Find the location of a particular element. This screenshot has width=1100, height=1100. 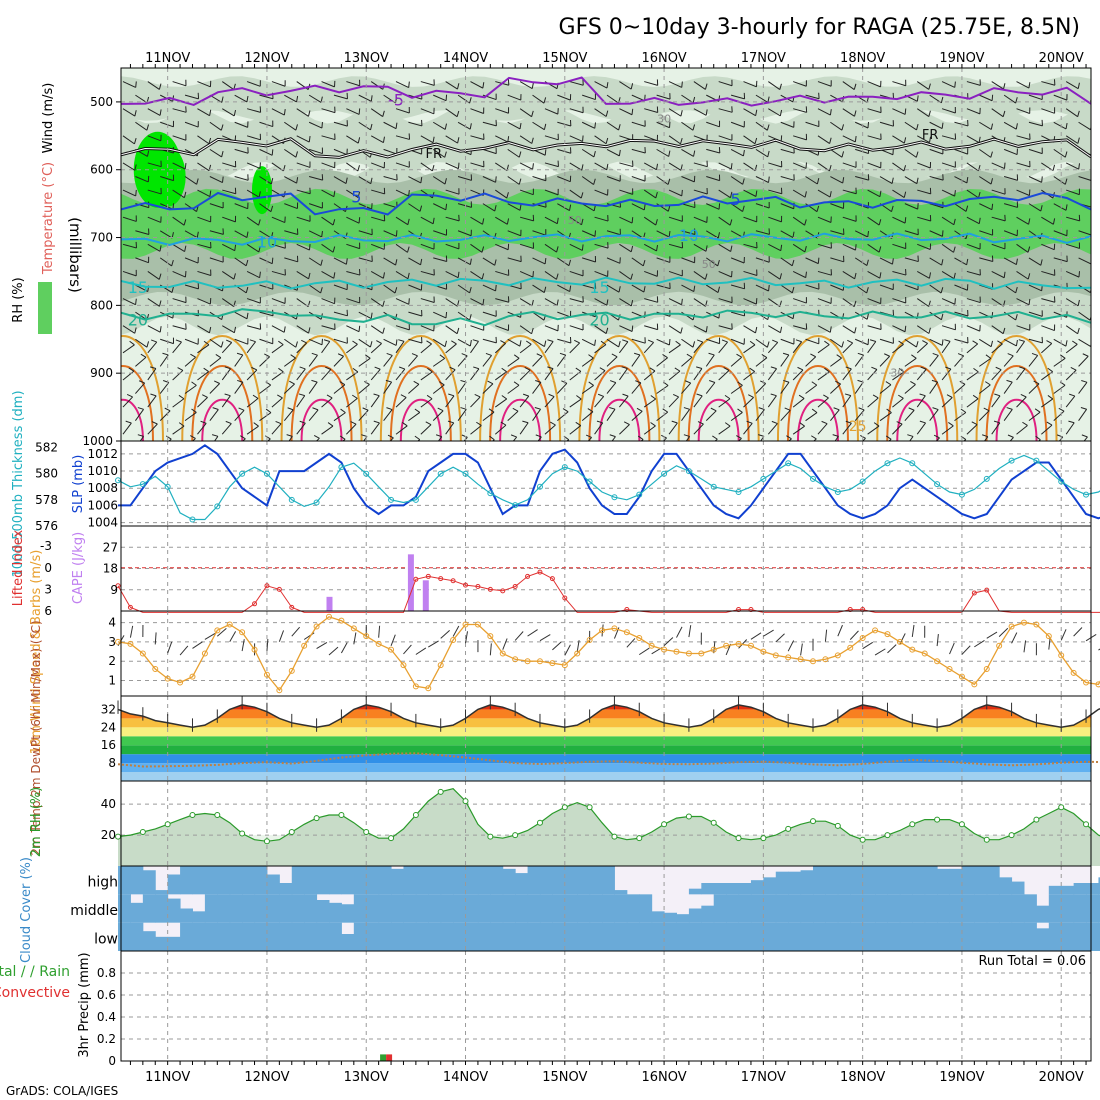

date-label-bottom: 12NOV is located at coordinates (266, 1077).